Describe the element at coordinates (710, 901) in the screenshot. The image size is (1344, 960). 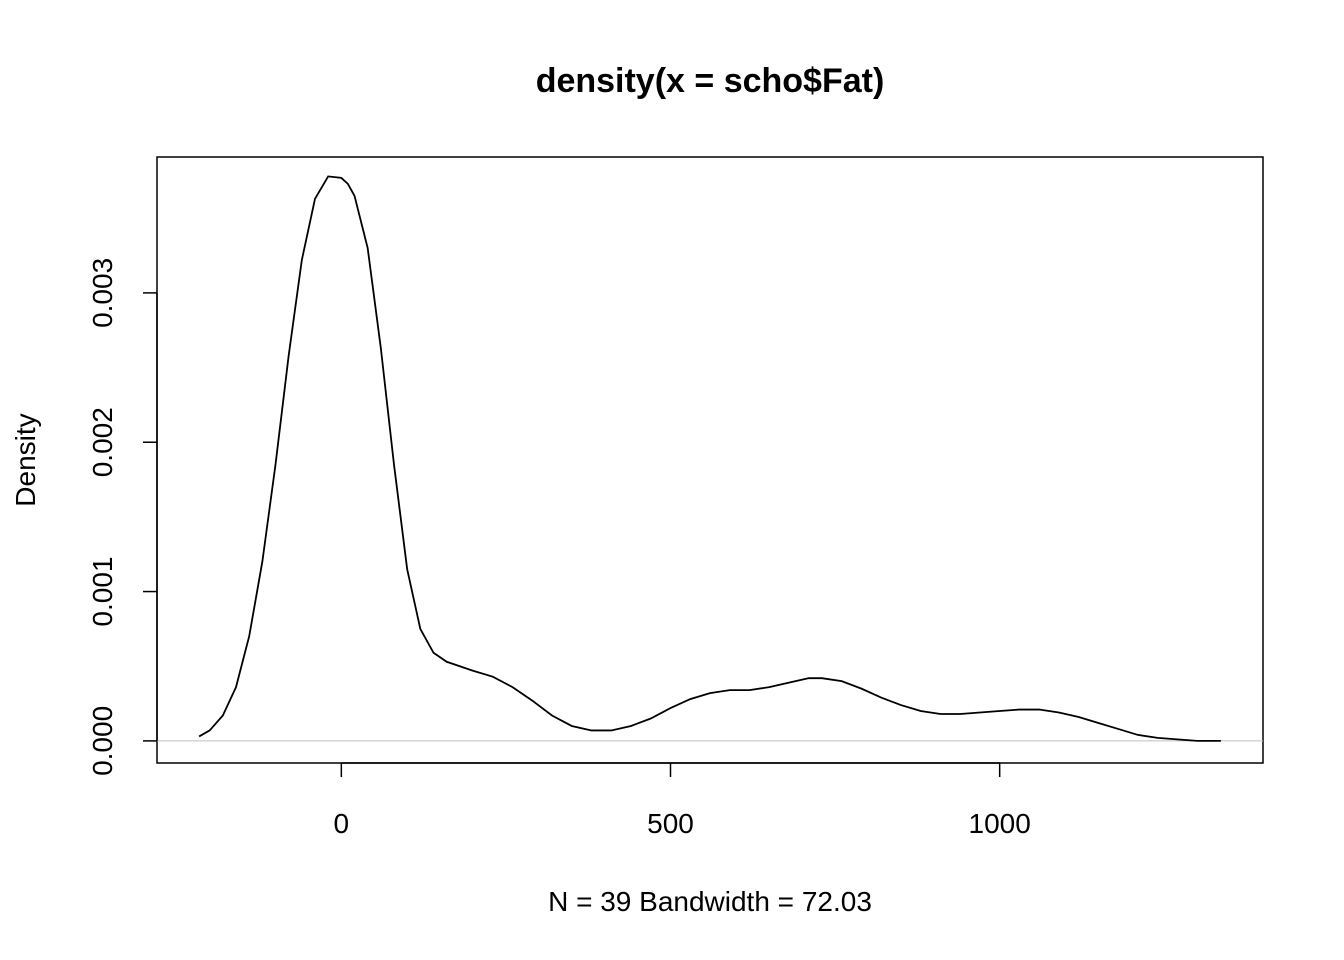
I see `x-axis-label: N = 39 Bandwidth = 72.03` at that location.